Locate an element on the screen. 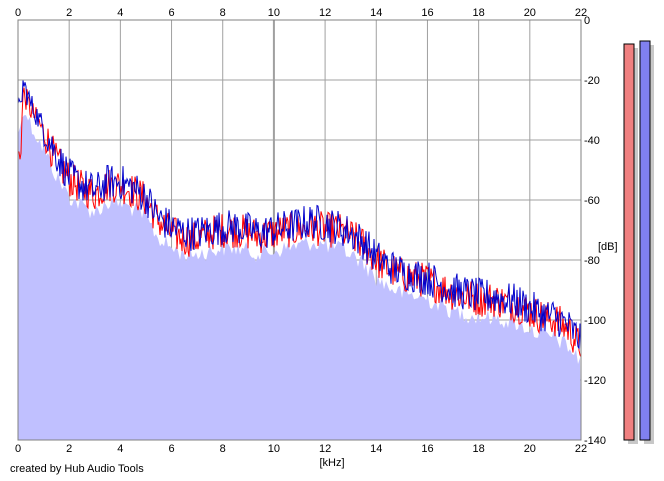  x-tick-label-top: 20 is located at coordinates (530, 13).